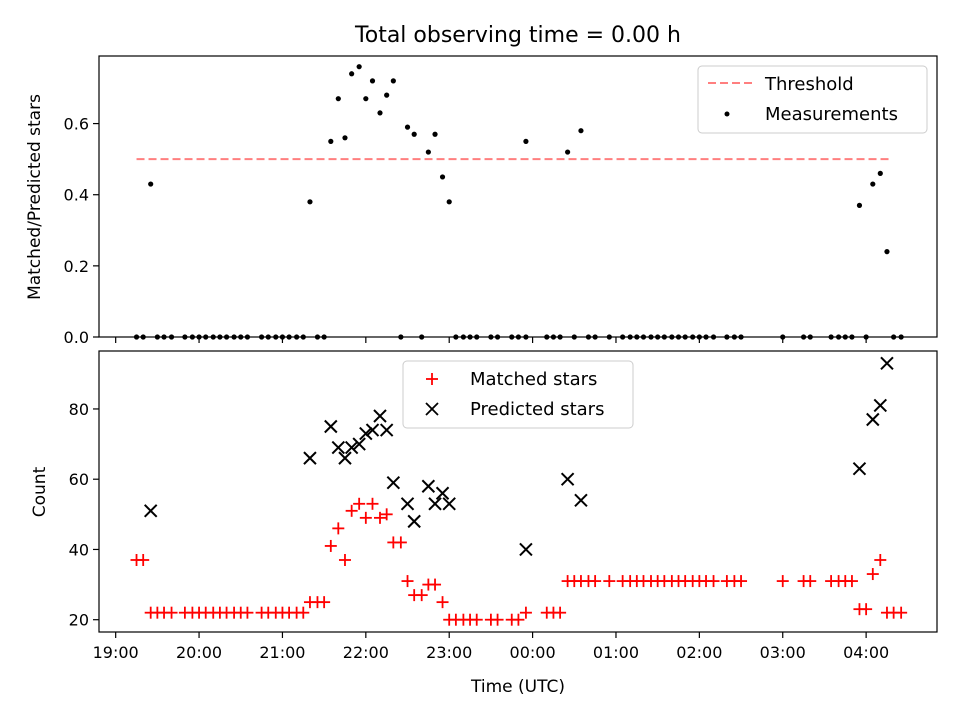 The width and height of the screenshot is (960, 720). What do you see at coordinates (40, 491) in the screenshot?
I see `bottom-y-axis-label: Count` at bounding box center [40, 491].